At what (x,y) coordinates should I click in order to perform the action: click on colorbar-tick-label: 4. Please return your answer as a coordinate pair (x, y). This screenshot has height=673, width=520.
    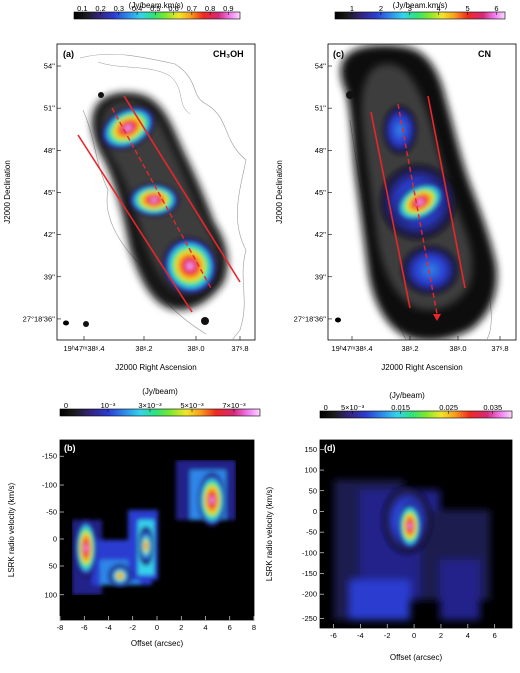
    Looking at the image, I should click on (439, 8).